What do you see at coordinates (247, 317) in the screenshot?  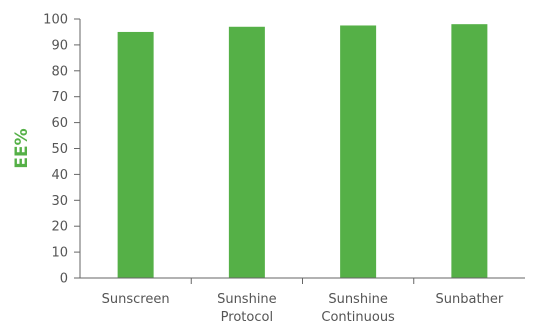 I see `x-tick-label-line: Protocol` at bounding box center [247, 317].